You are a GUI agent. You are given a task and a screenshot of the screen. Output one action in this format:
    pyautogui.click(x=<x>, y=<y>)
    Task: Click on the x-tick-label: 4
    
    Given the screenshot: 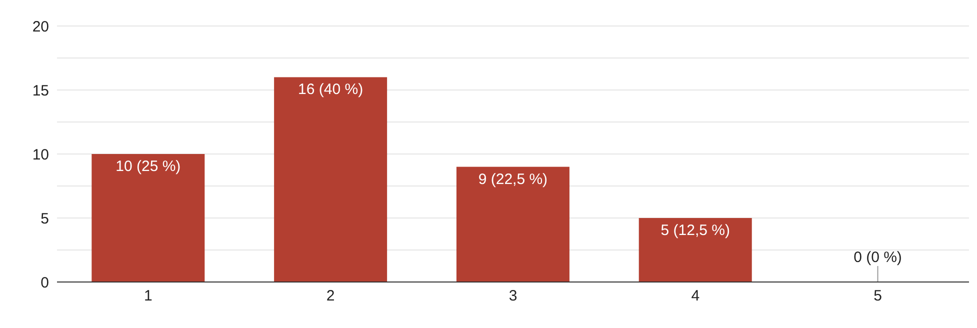 What is the action you would take?
    pyautogui.click(x=695, y=296)
    